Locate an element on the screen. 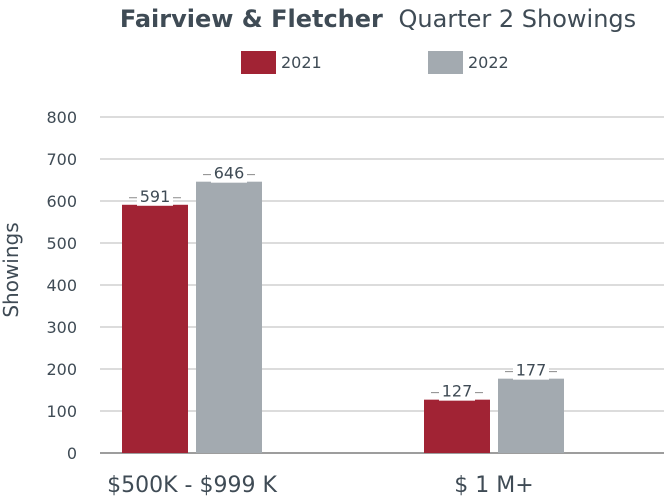 The image size is (666, 500). y-tick-label: 500 is located at coordinates (61, 243).